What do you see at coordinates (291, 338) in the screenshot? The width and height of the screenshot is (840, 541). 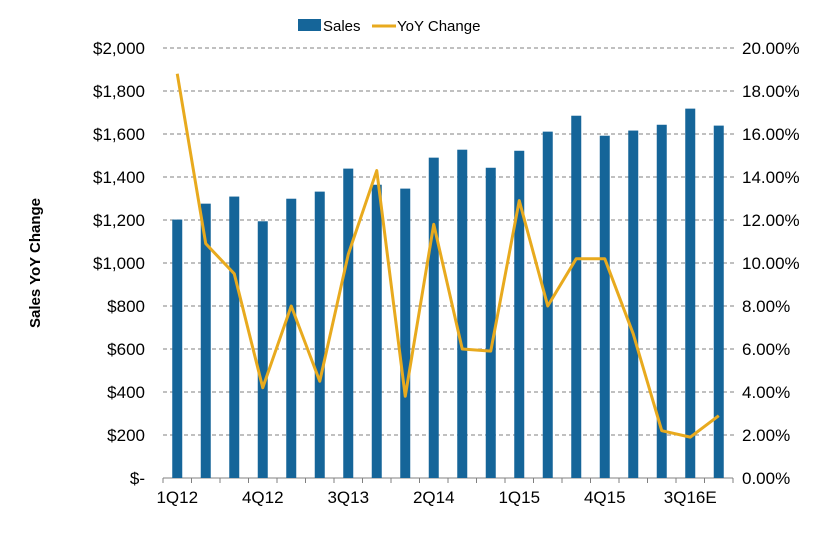 I see `bar-1Q13` at bounding box center [291, 338].